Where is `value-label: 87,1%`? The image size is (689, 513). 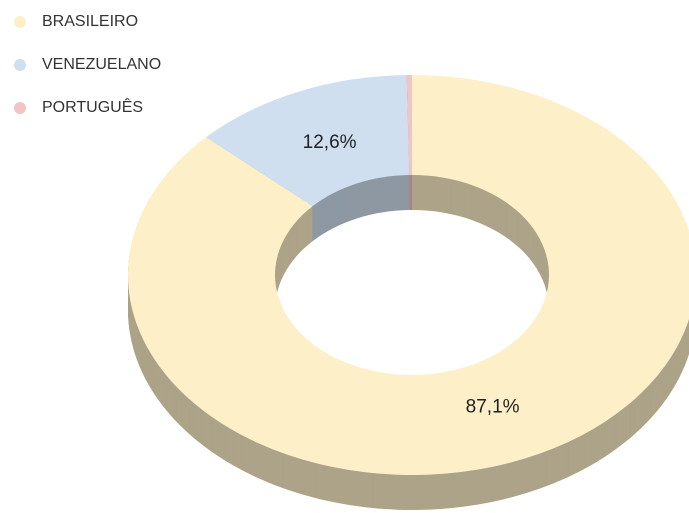
value-label: 87,1% is located at coordinates (493, 406).